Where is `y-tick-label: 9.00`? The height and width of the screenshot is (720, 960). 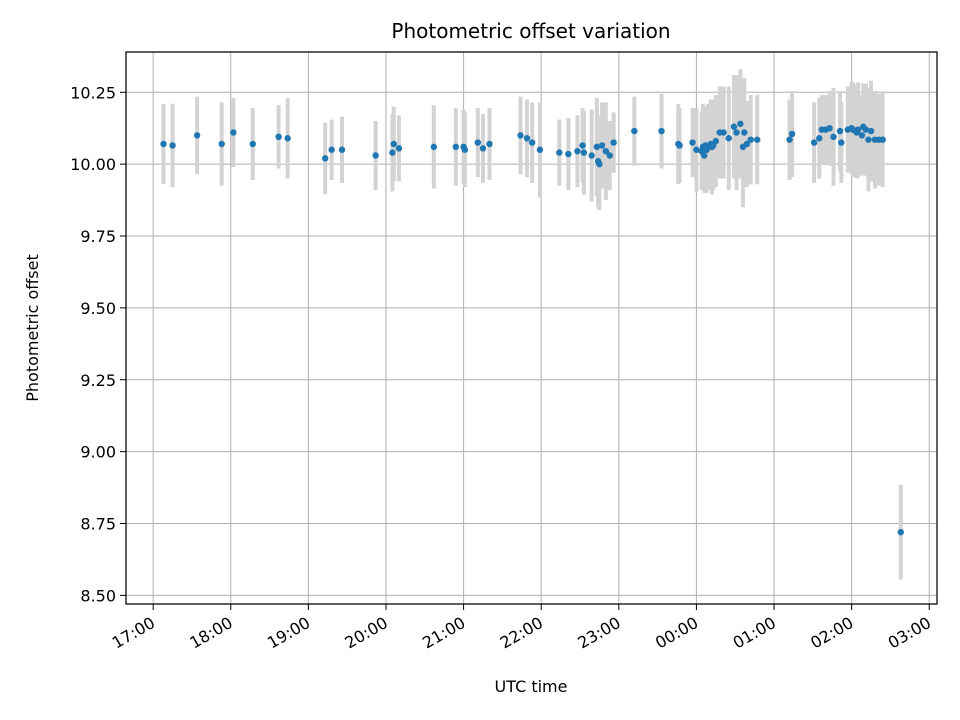
y-tick-label: 9.00 is located at coordinates (98, 452).